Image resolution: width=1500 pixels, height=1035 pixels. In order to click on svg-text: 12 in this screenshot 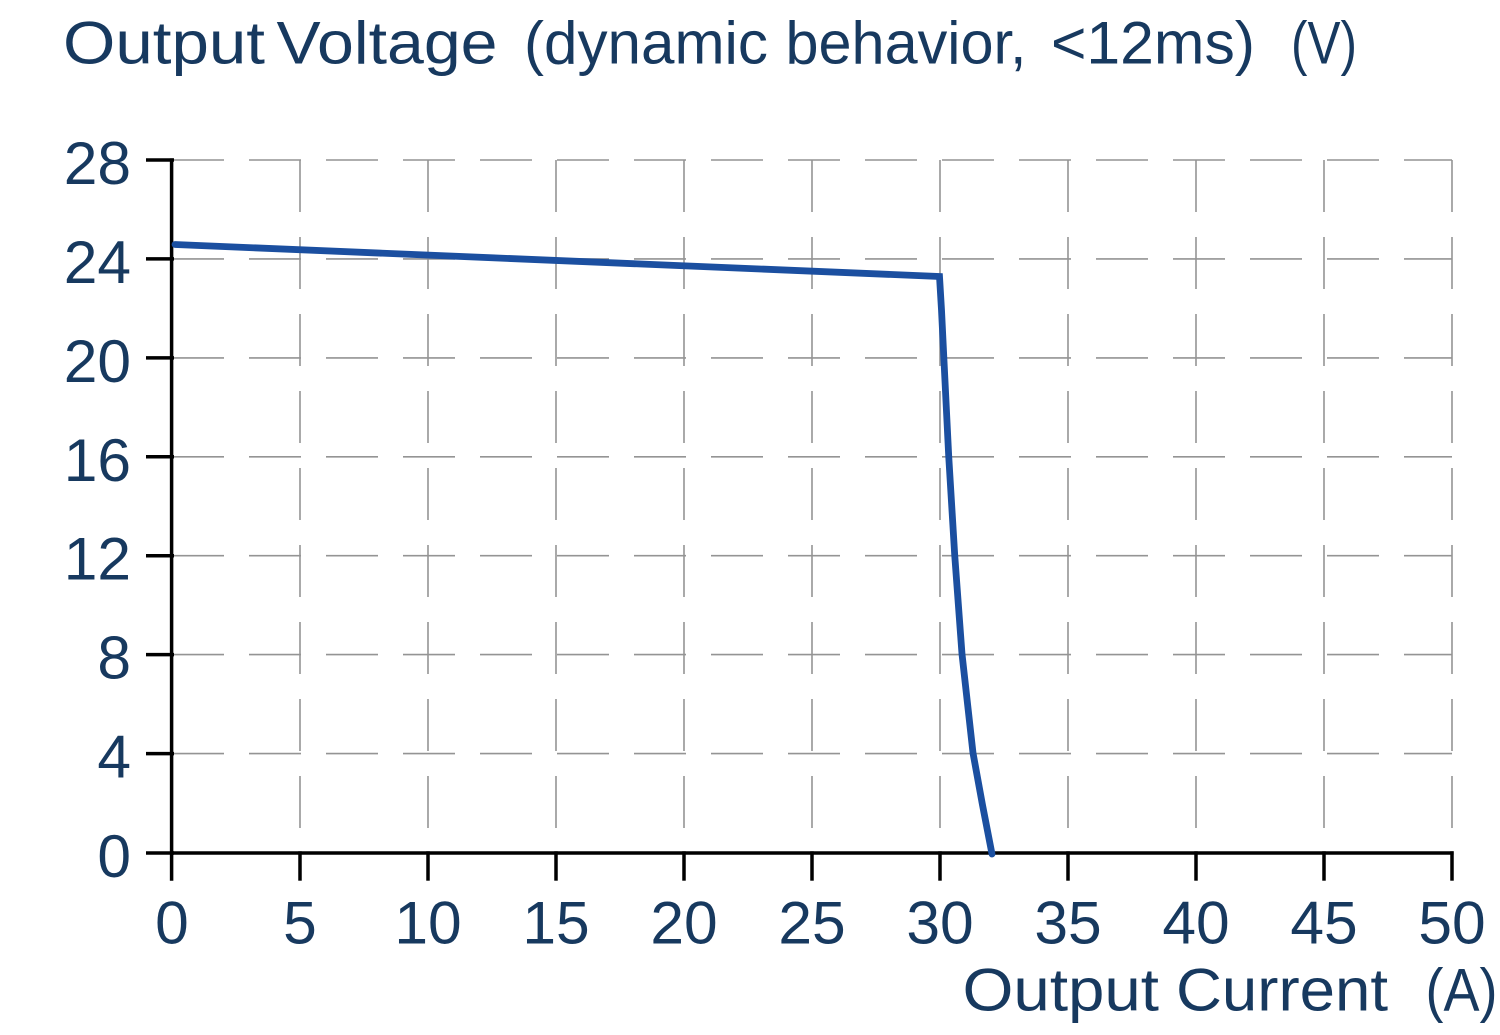, I will do `click(97, 559)`.